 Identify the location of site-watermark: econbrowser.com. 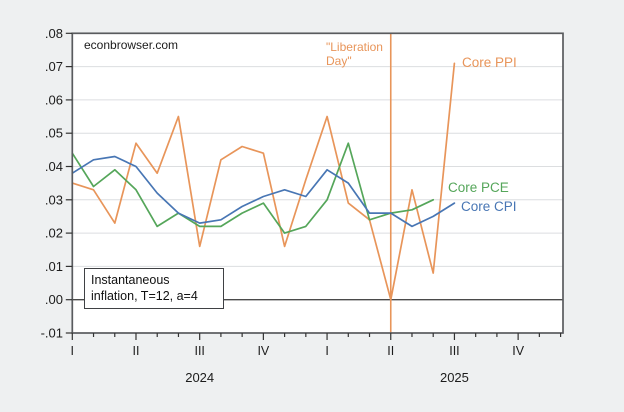
(131, 45).